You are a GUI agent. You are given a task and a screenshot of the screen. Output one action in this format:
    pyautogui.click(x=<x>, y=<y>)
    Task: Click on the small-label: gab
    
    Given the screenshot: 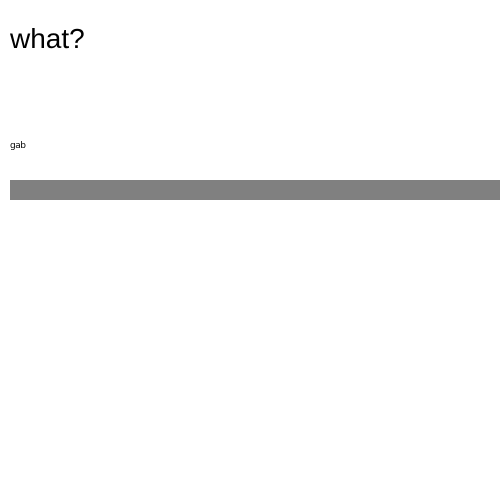 What is the action you would take?
    pyautogui.click(x=18, y=146)
    